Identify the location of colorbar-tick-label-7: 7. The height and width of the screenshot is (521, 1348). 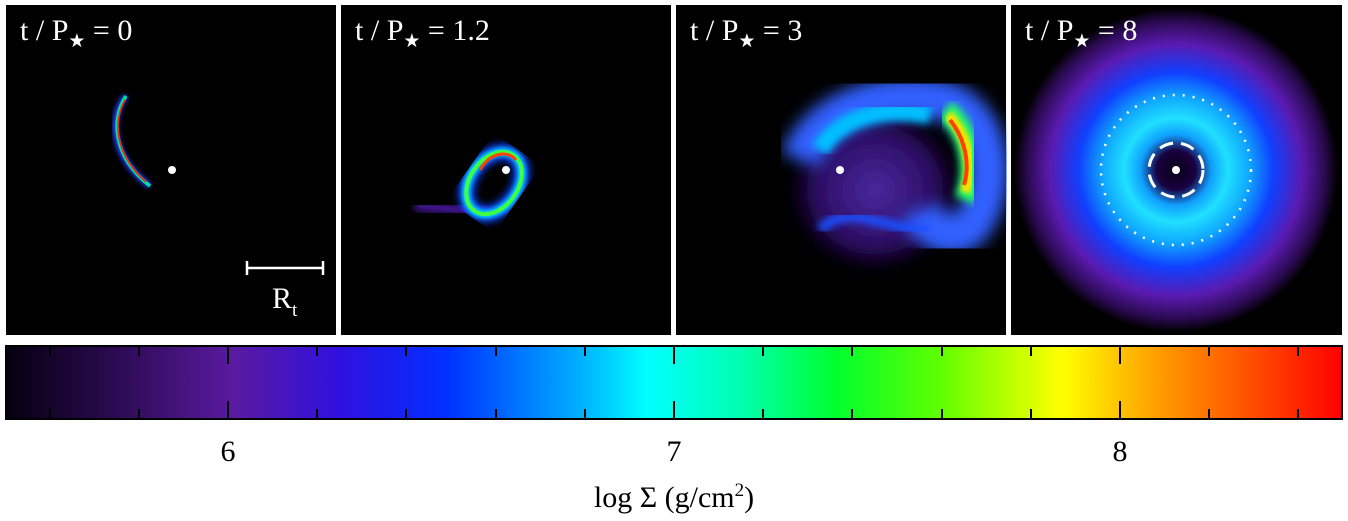
(674, 451).